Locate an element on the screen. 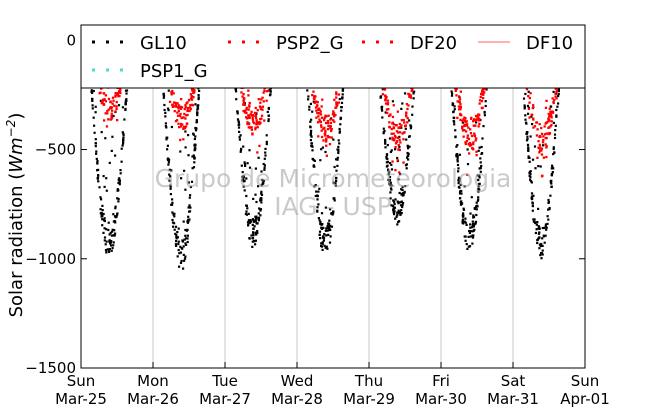  legend-marker is located at coordinates (243, 42).